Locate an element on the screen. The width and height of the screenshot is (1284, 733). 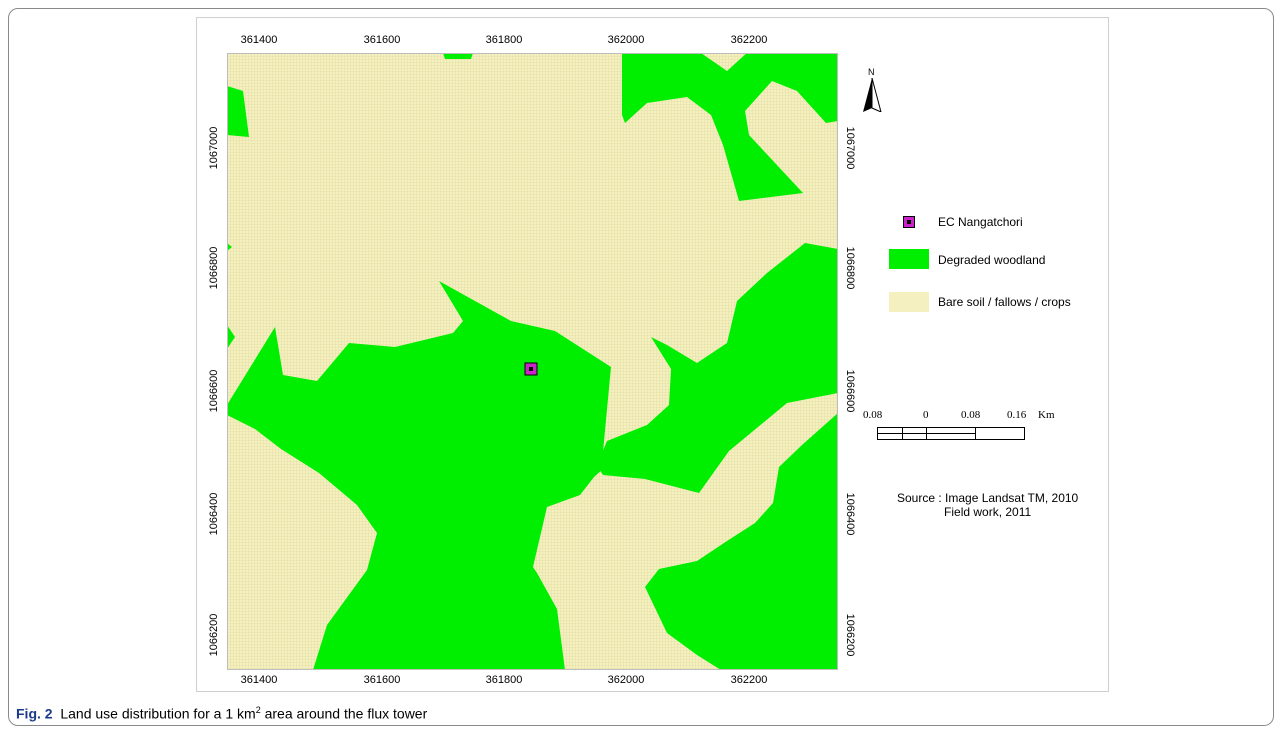
legend-label-ec: EC Nangatchori is located at coordinates (980, 222).